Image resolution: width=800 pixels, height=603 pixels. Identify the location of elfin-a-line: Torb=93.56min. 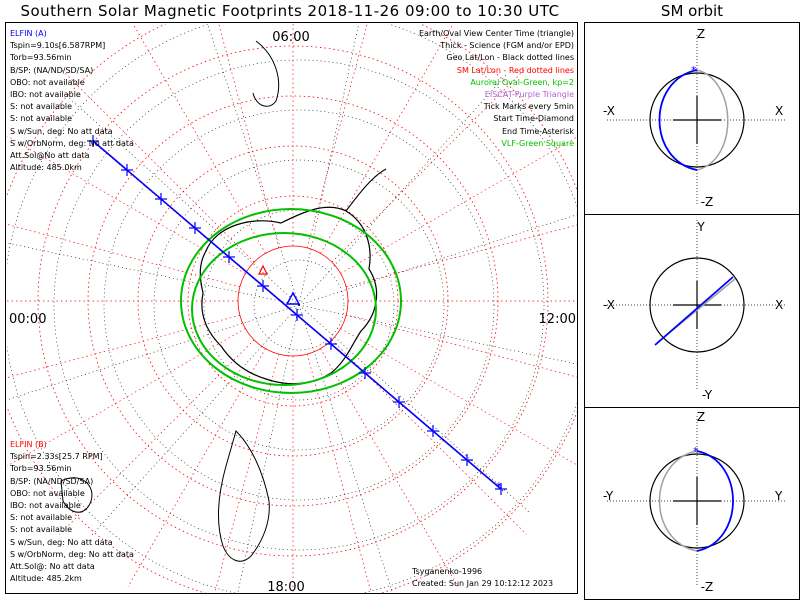
(41, 58).